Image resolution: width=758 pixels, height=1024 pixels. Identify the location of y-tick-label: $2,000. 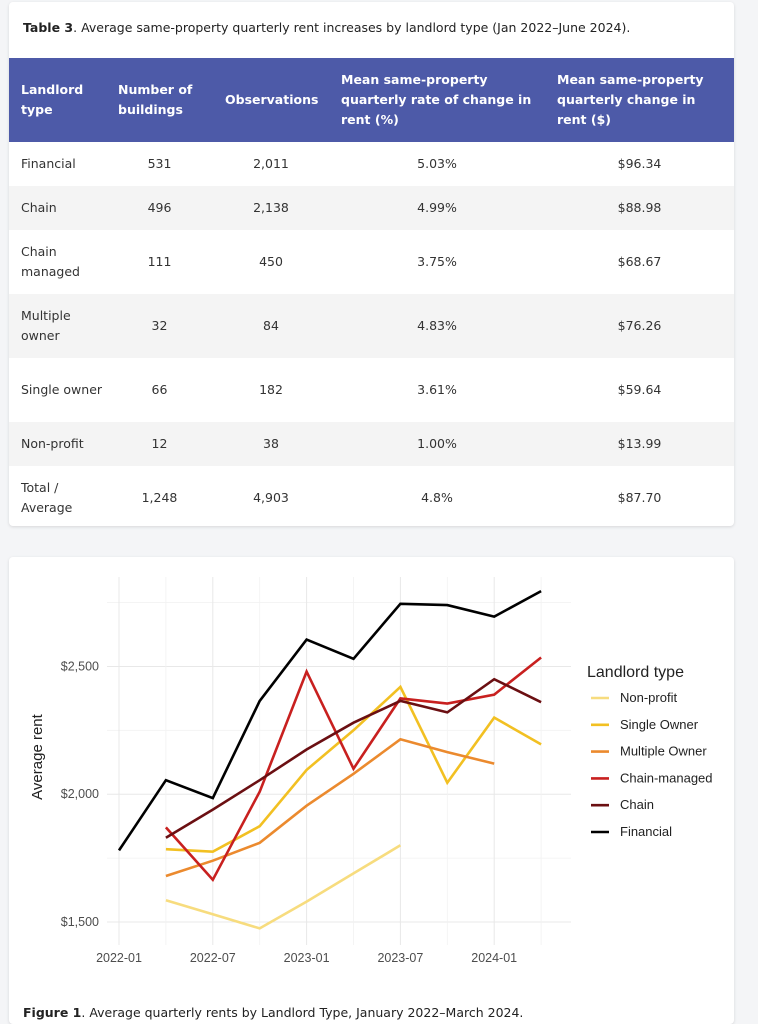
(80, 794).